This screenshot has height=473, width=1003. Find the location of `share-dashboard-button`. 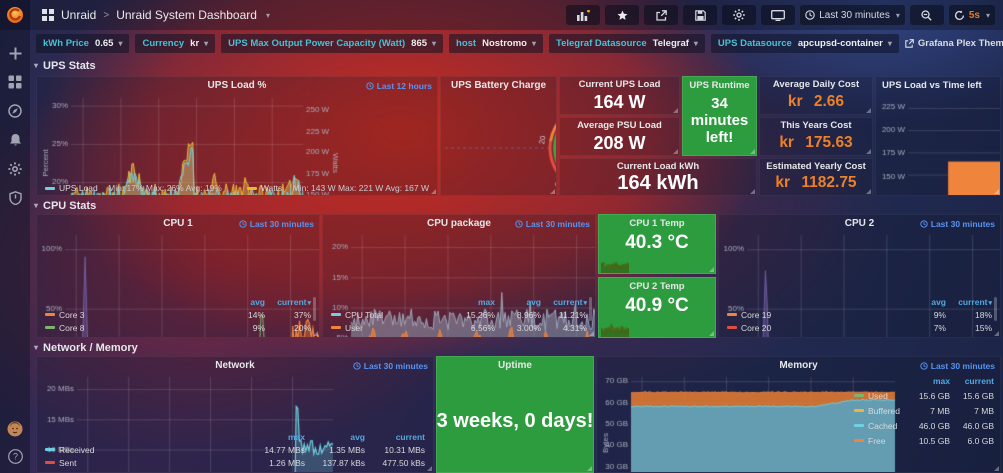

share-dashboard-button is located at coordinates (661, 15).